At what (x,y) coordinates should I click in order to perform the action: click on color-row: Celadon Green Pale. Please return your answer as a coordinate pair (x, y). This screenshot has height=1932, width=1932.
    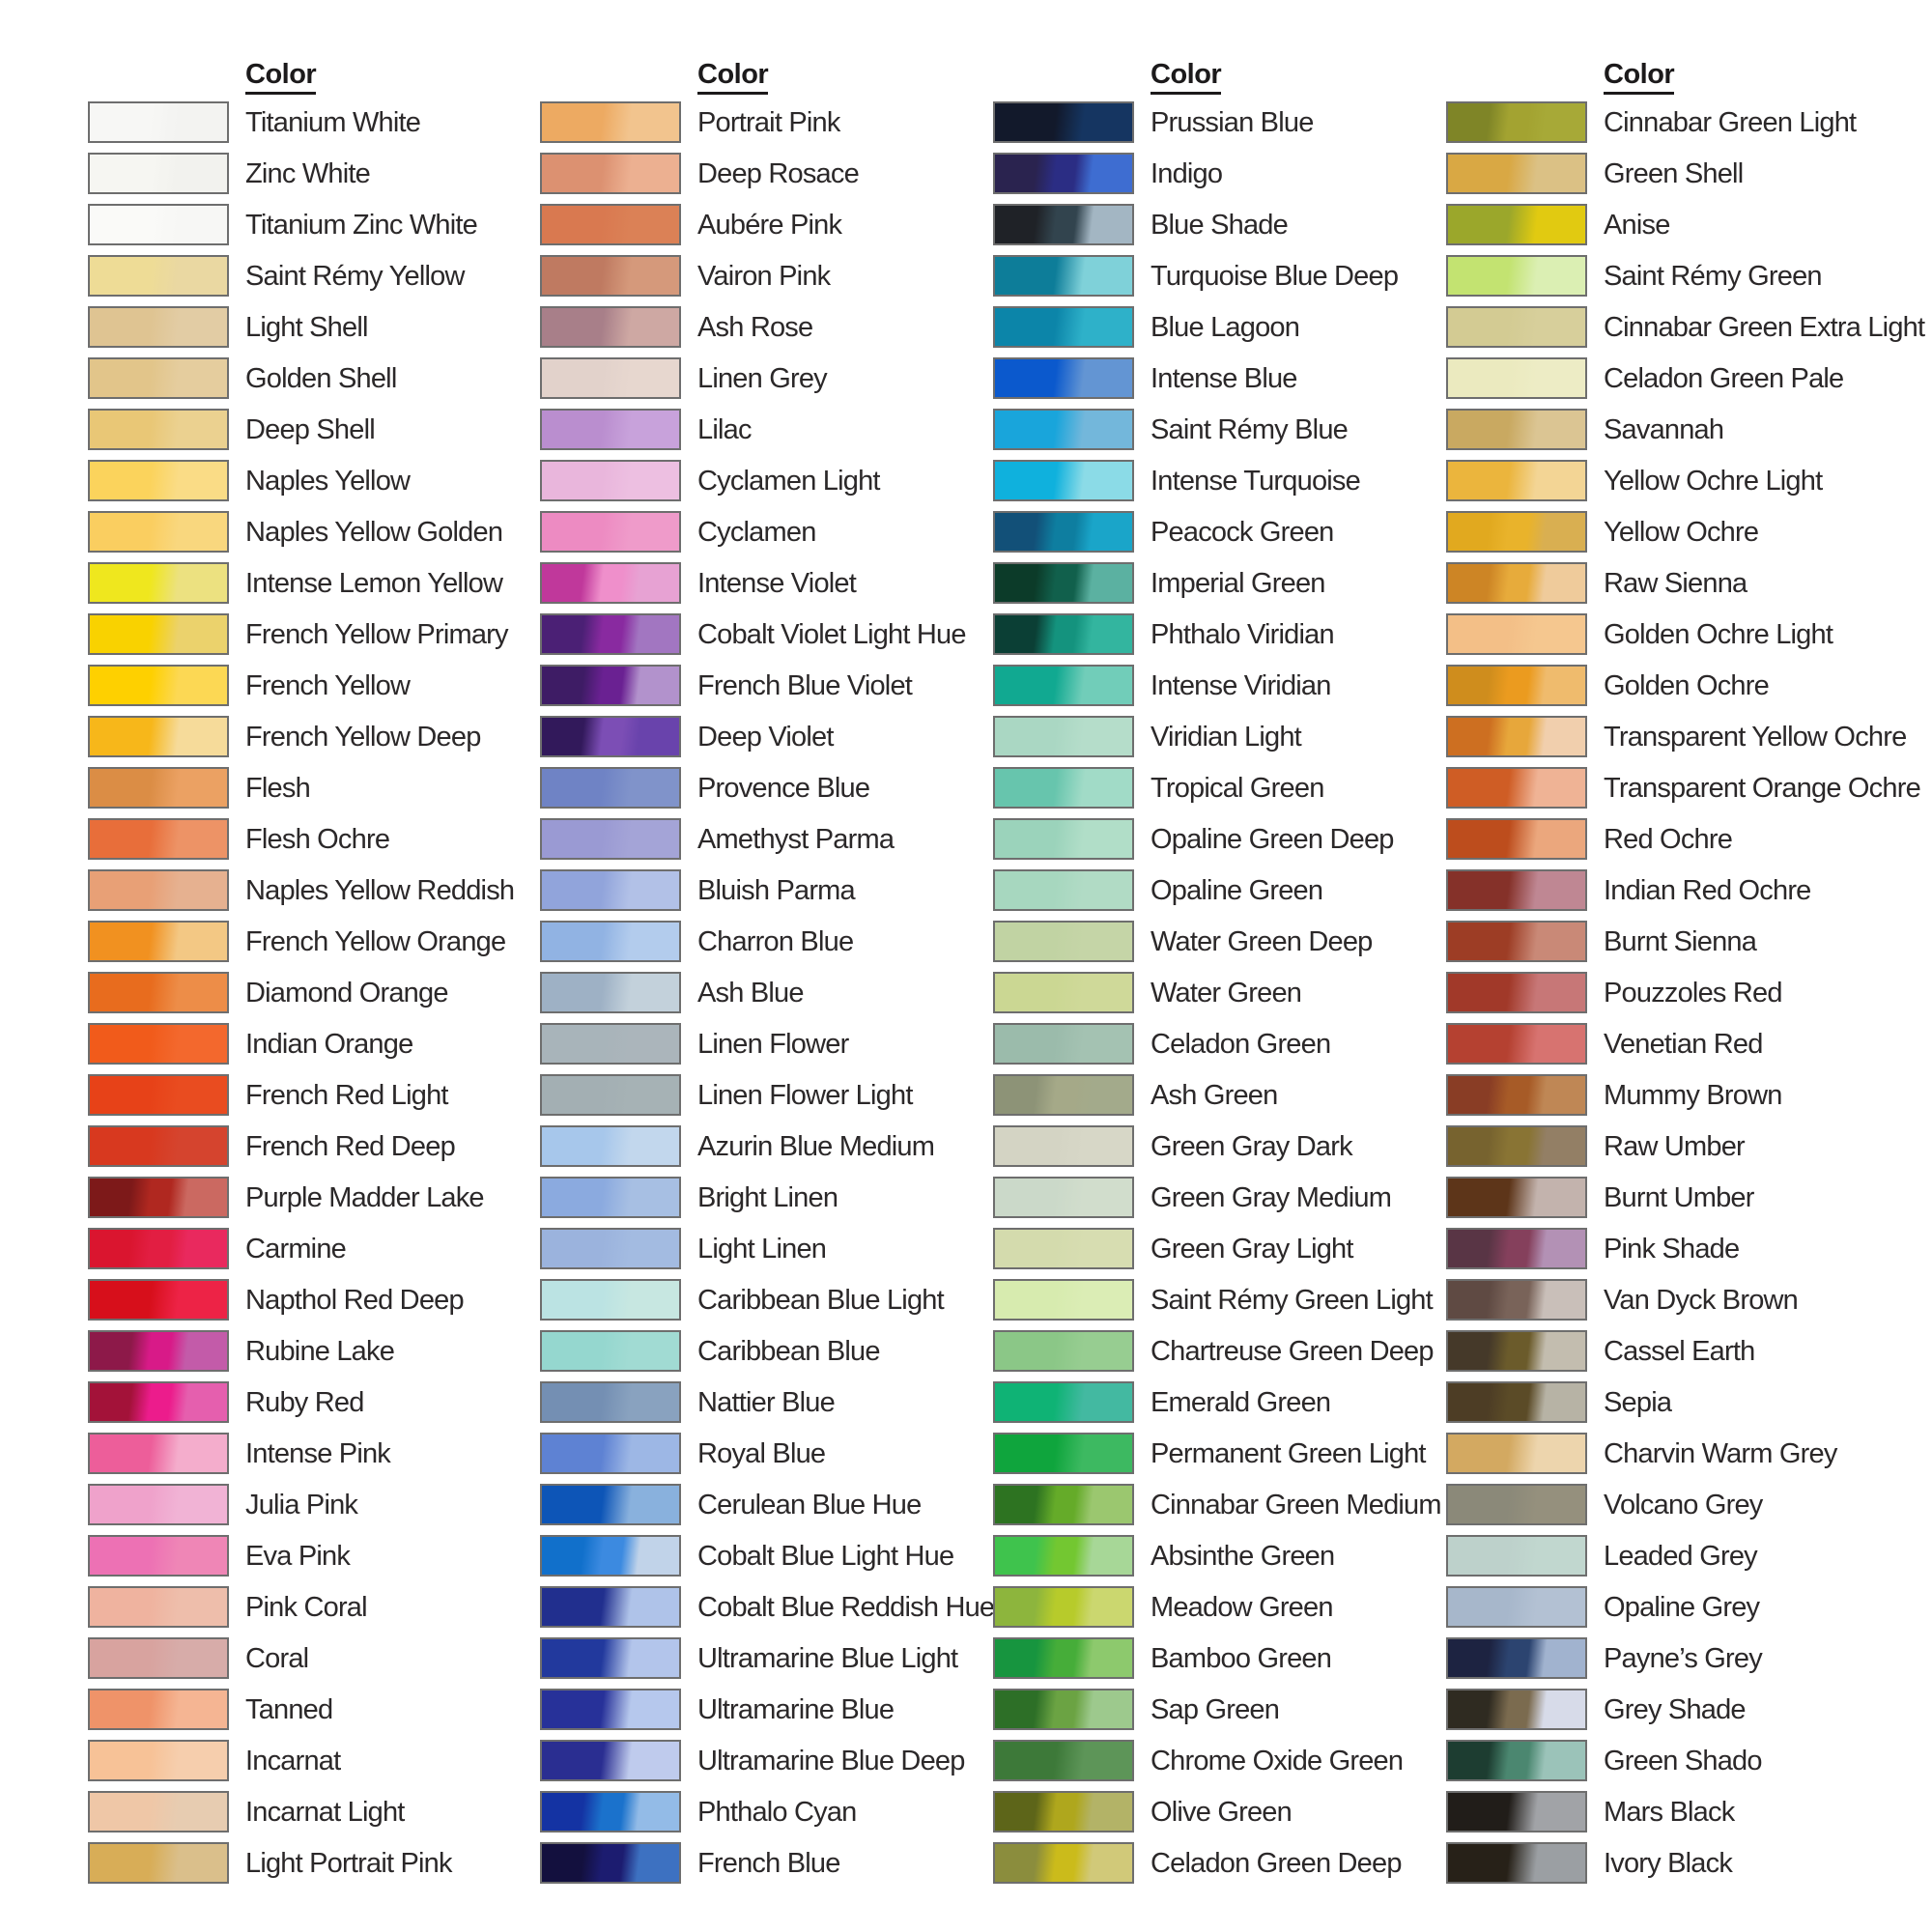
    Looking at the image, I should click on (1672, 378).